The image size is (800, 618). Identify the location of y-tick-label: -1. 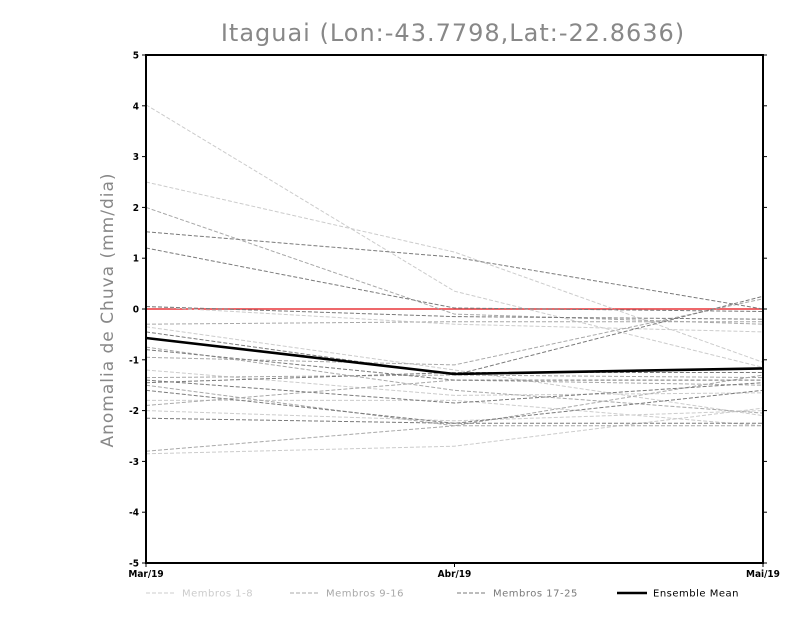
(134, 360).